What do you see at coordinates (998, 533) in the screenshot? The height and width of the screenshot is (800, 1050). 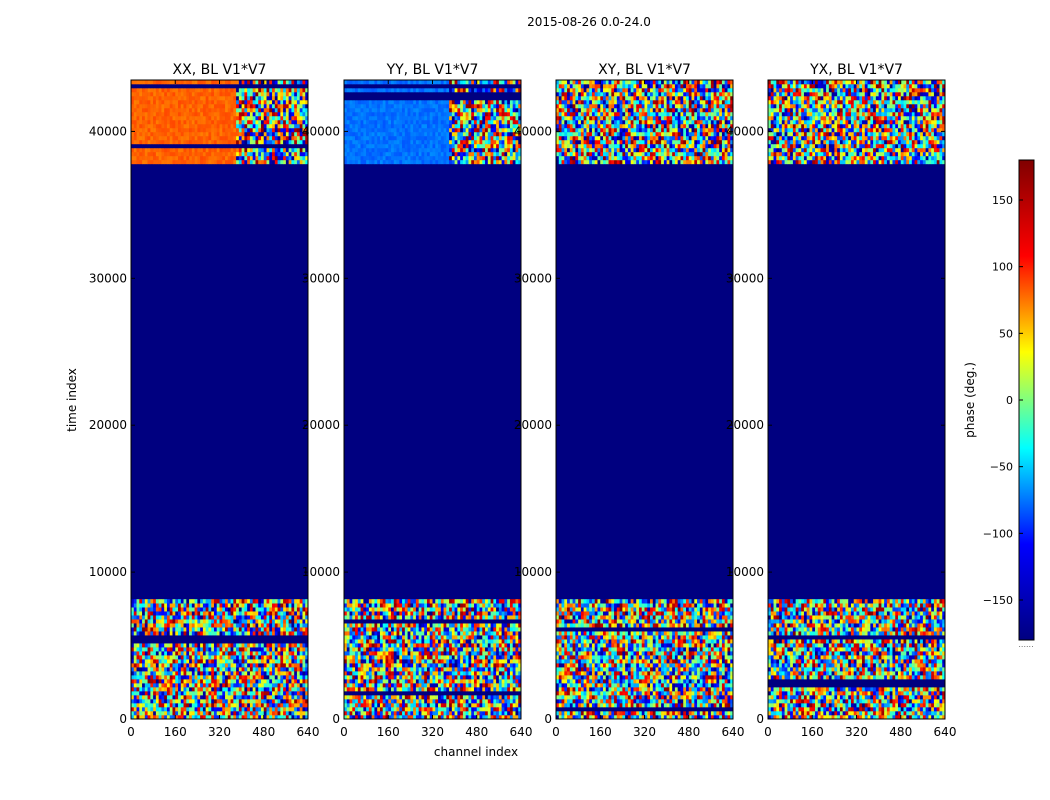 I see `colorbar-tick-label: −100` at bounding box center [998, 533].